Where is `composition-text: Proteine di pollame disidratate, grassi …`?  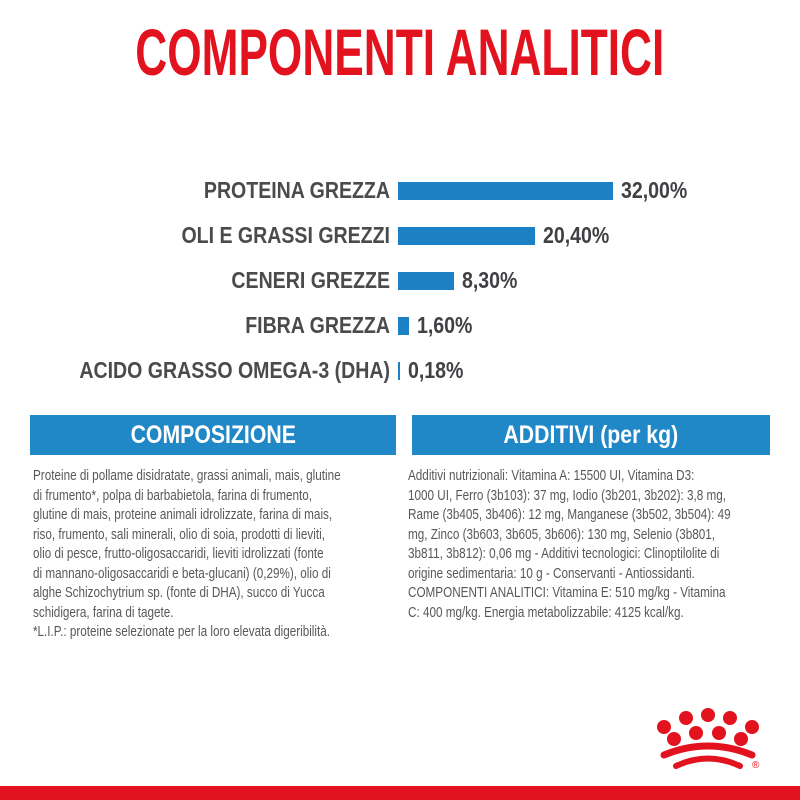 composition-text: Proteine di pollame disidratate, grassi … is located at coordinates (187, 553).